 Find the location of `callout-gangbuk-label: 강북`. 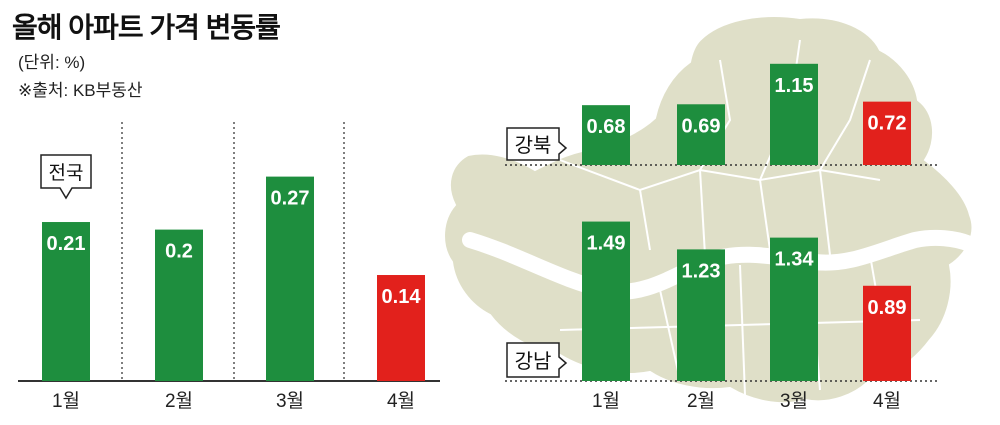

callout-gangbuk-label: 강북 is located at coordinates (533, 145).